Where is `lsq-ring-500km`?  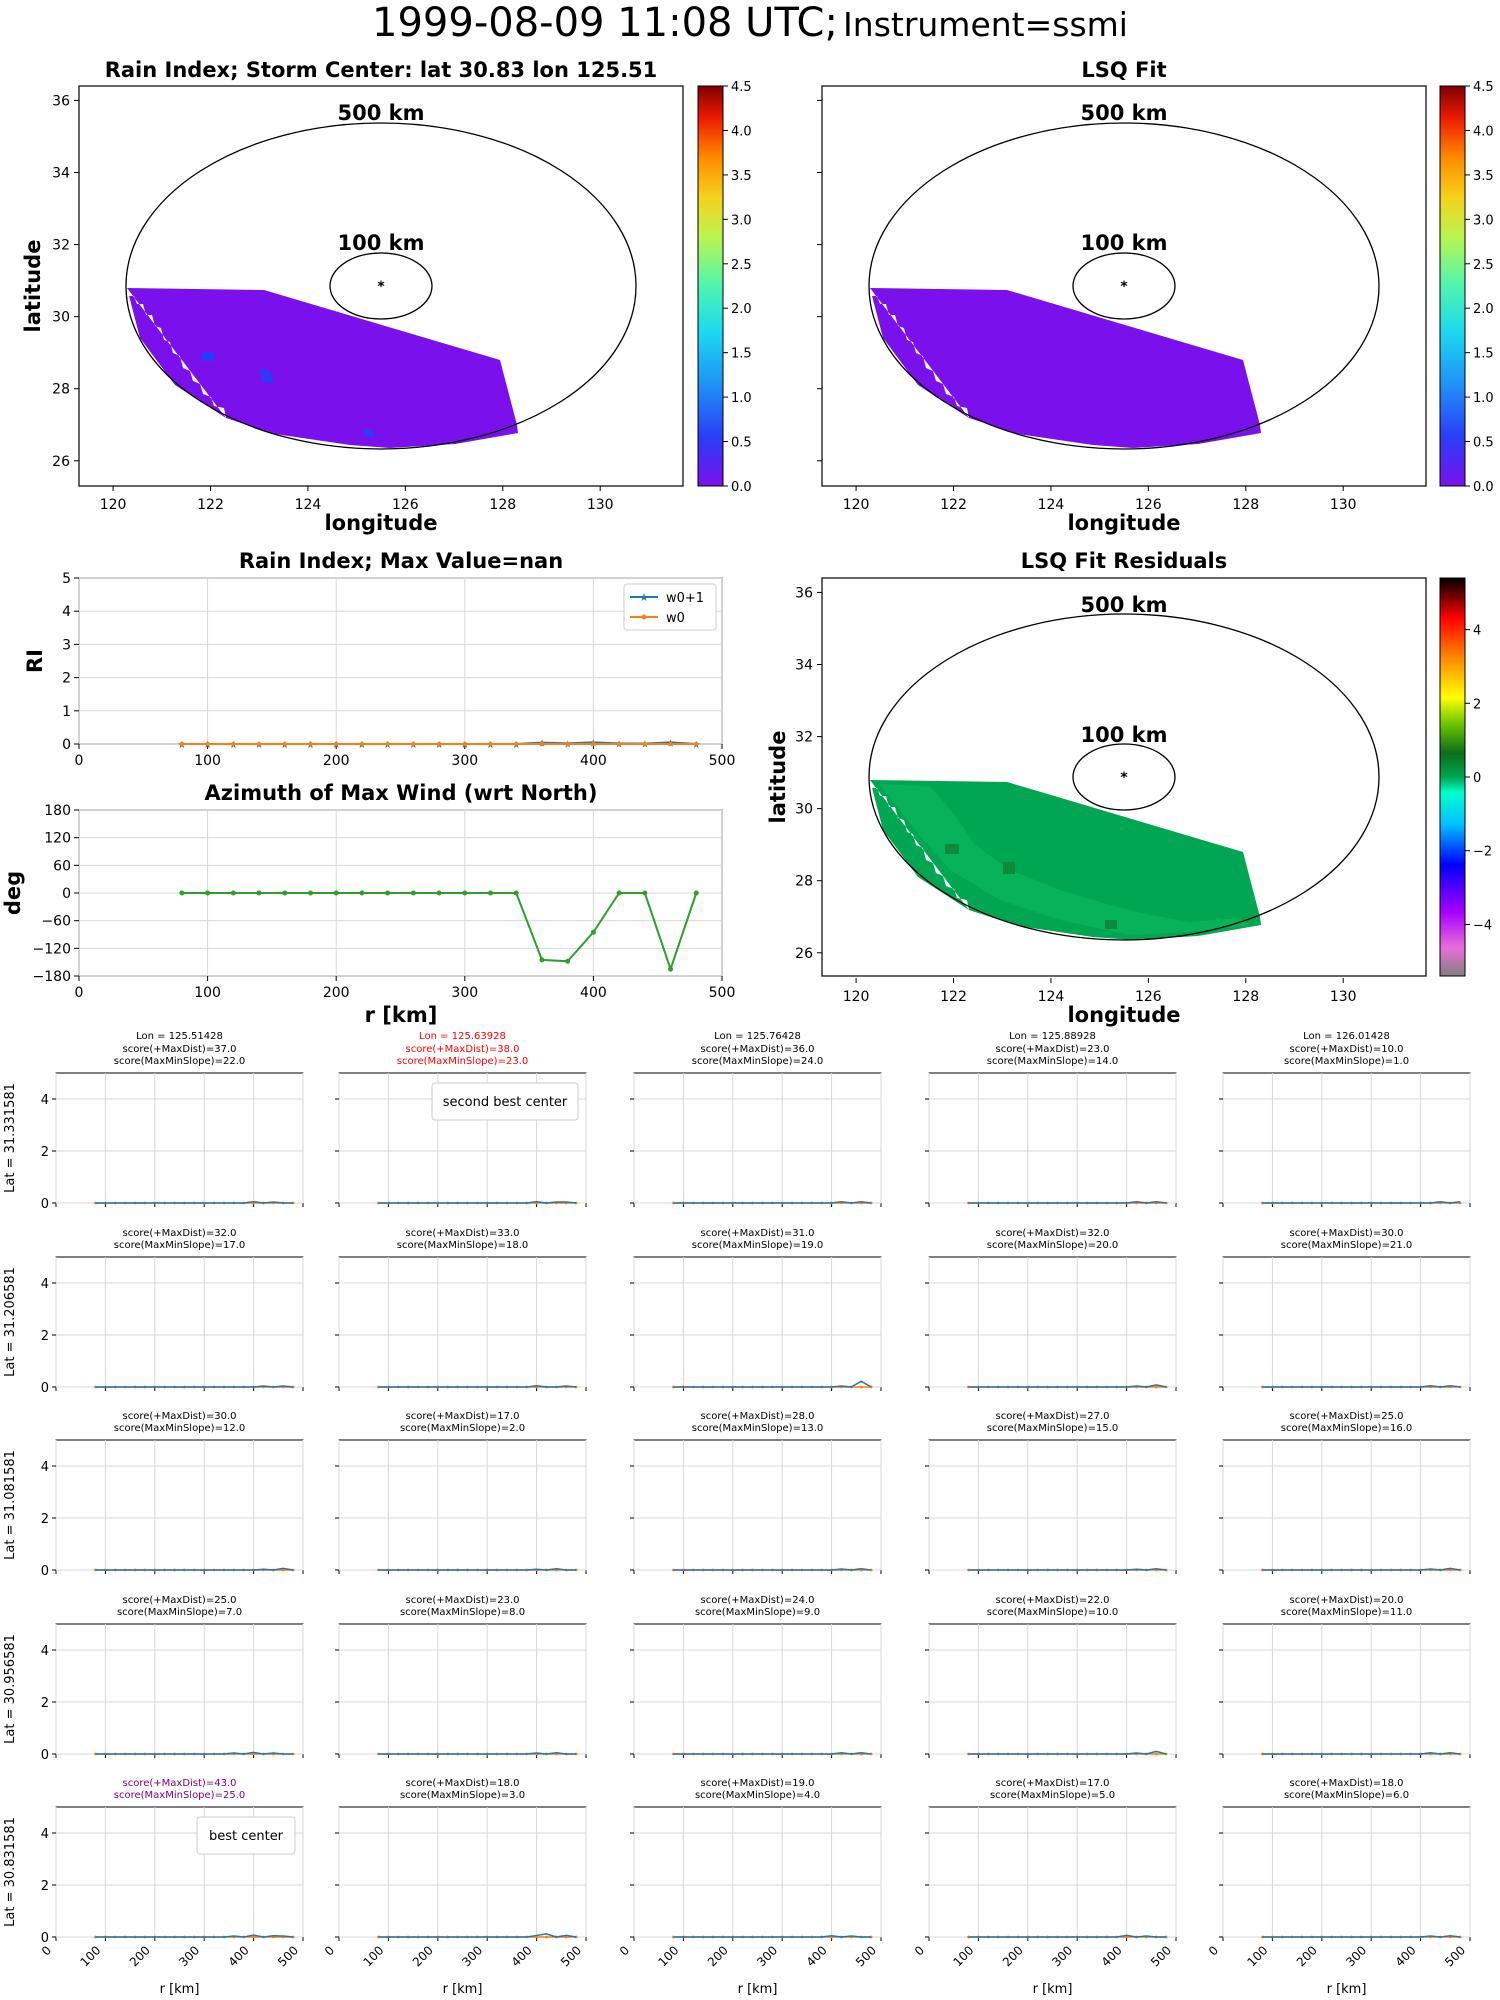 lsq-ring-500km is located at coordinates (1124, 286).